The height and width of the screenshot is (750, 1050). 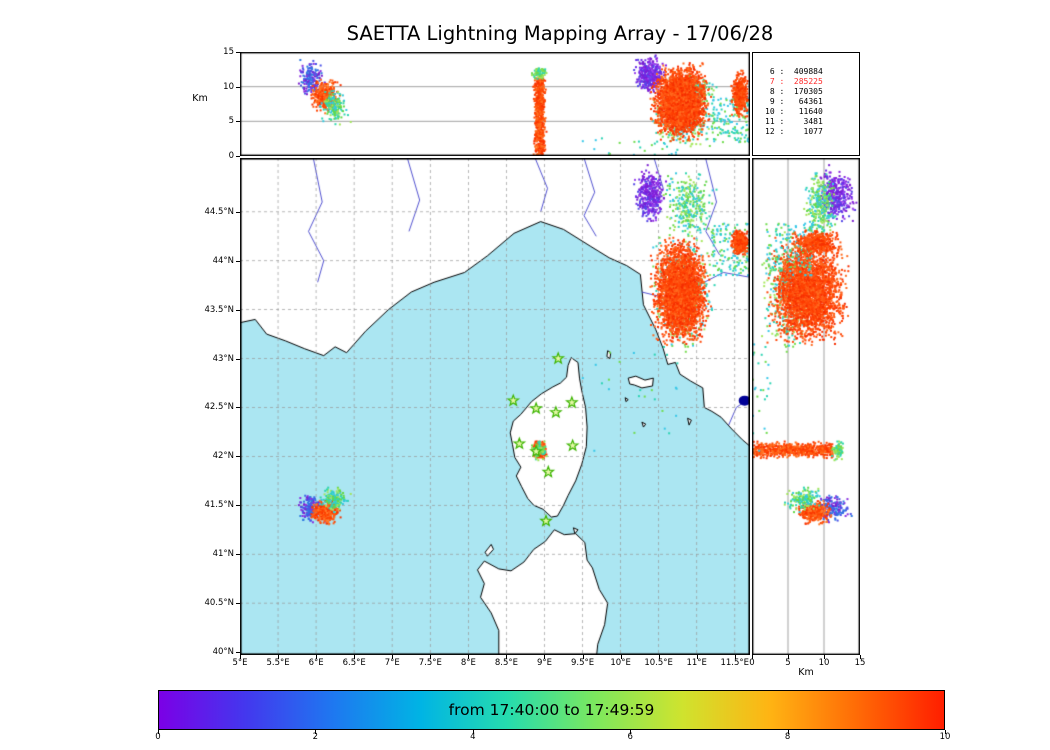 What do you see at coordinates (735, 663) in the screenshot?
I see `longitude-tick-label: 11.5°E` at bounding box center [735, 663].